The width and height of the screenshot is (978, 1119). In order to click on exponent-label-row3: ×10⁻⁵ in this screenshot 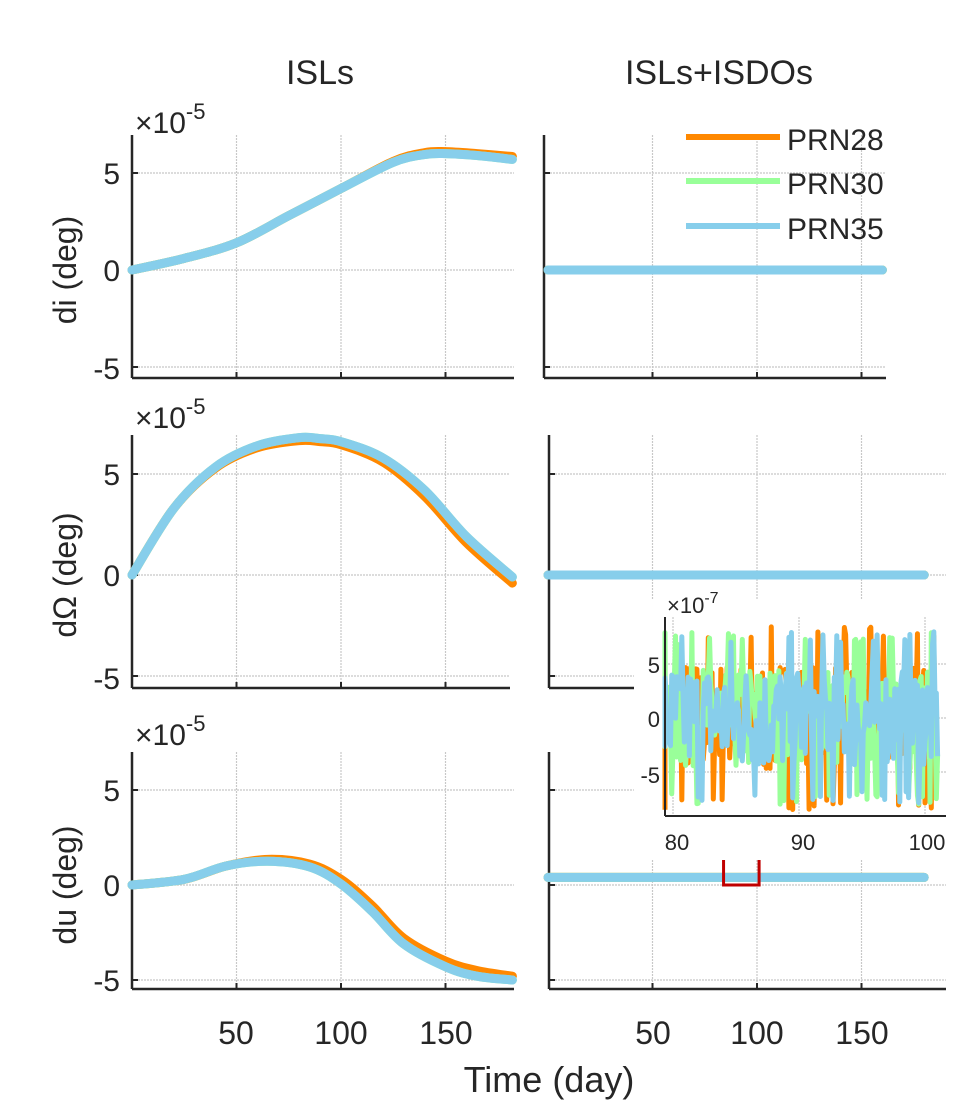, I will do `click(170, 731)`.